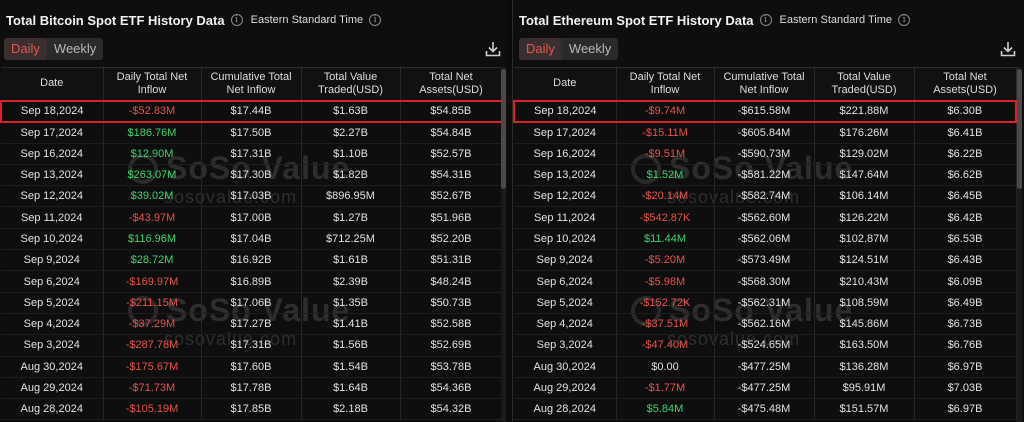  I want to click on value-traded-cell: $2.27B, so click(351, 132).